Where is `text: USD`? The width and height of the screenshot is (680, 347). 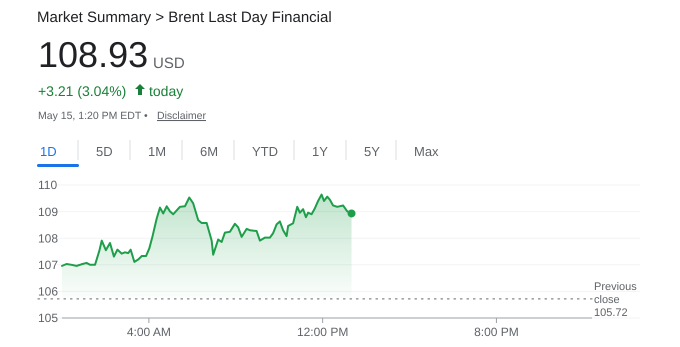 text: USD is located at coordinates (169, 63).